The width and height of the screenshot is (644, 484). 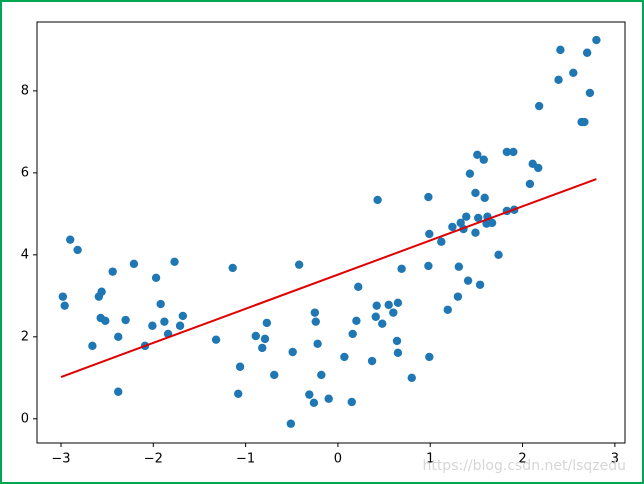 What do you see at coordinates (522, 459) in the screenshot?
I see `x-tick-label: 2` at bounding box center [522, 459].